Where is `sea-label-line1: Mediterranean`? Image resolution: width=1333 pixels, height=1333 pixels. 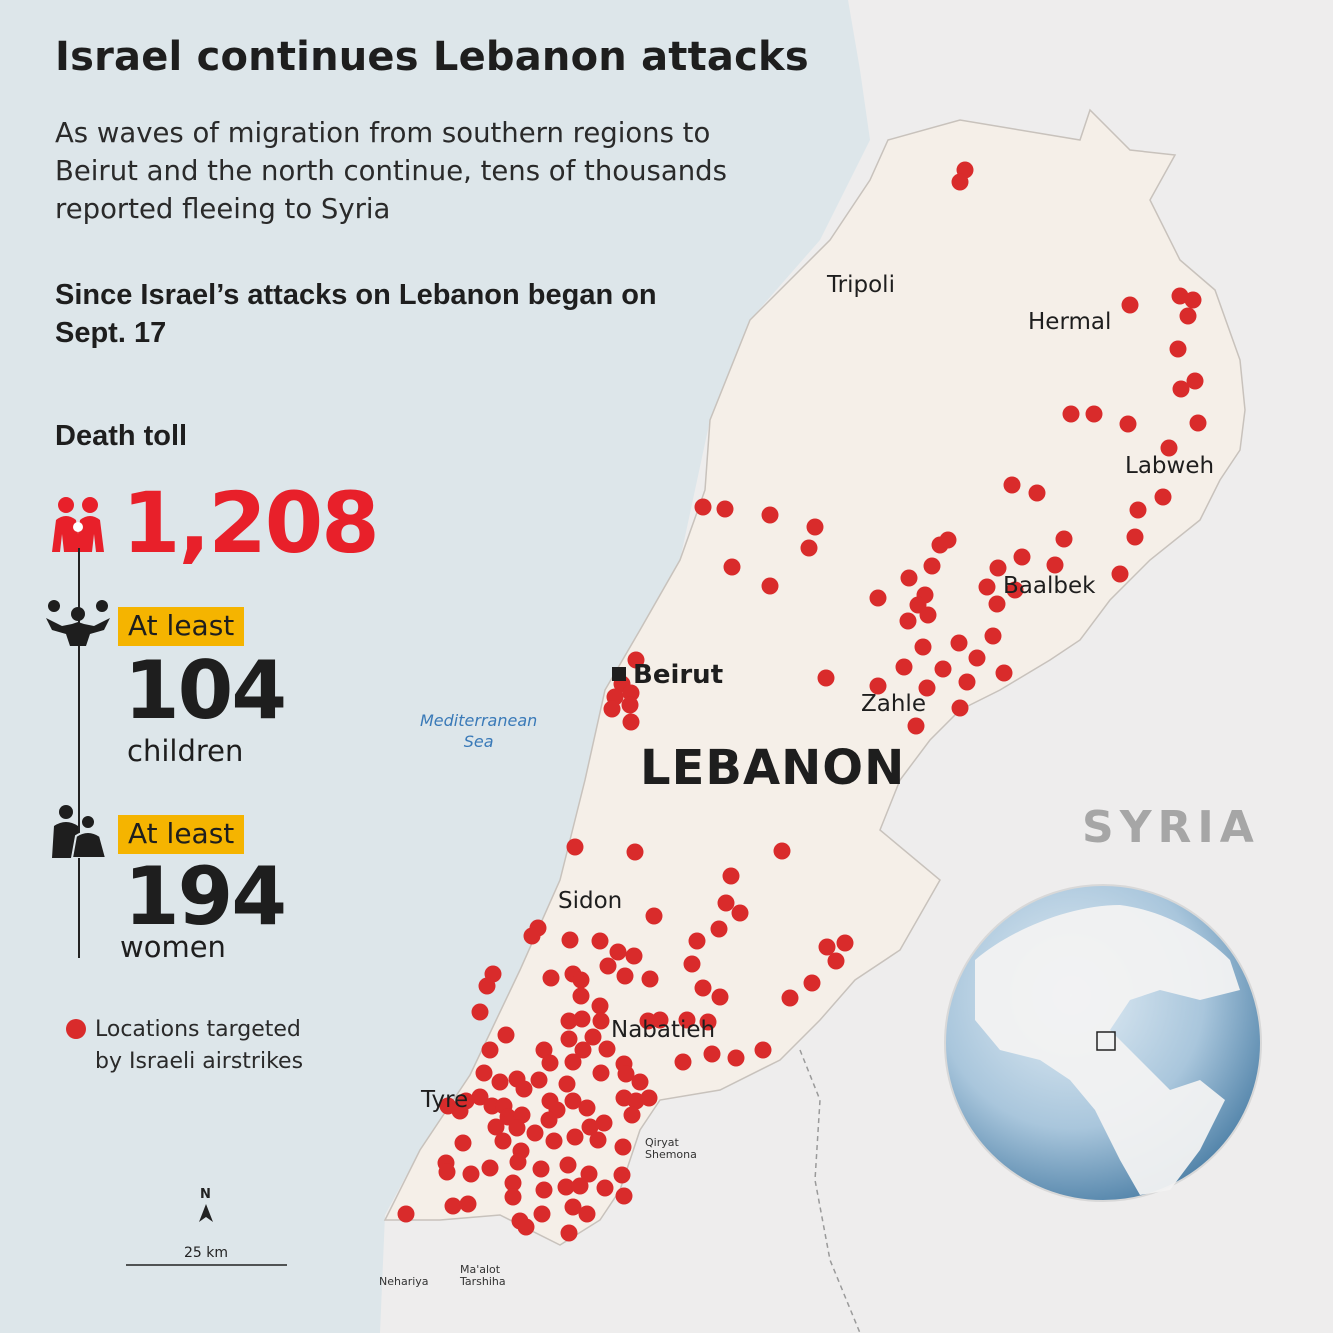
sea-label-line1: Mediterranean is located at coordinates (479, 720).